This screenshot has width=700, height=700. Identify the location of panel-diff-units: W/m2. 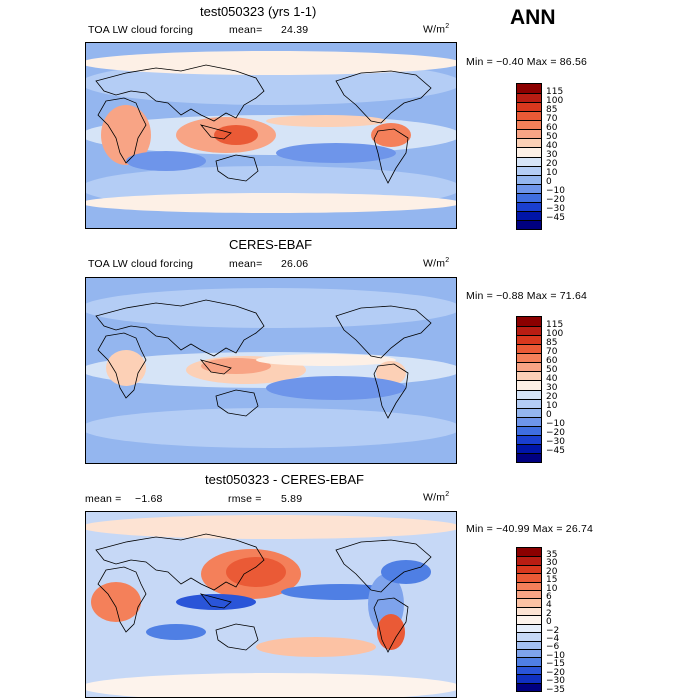
(436, 497).